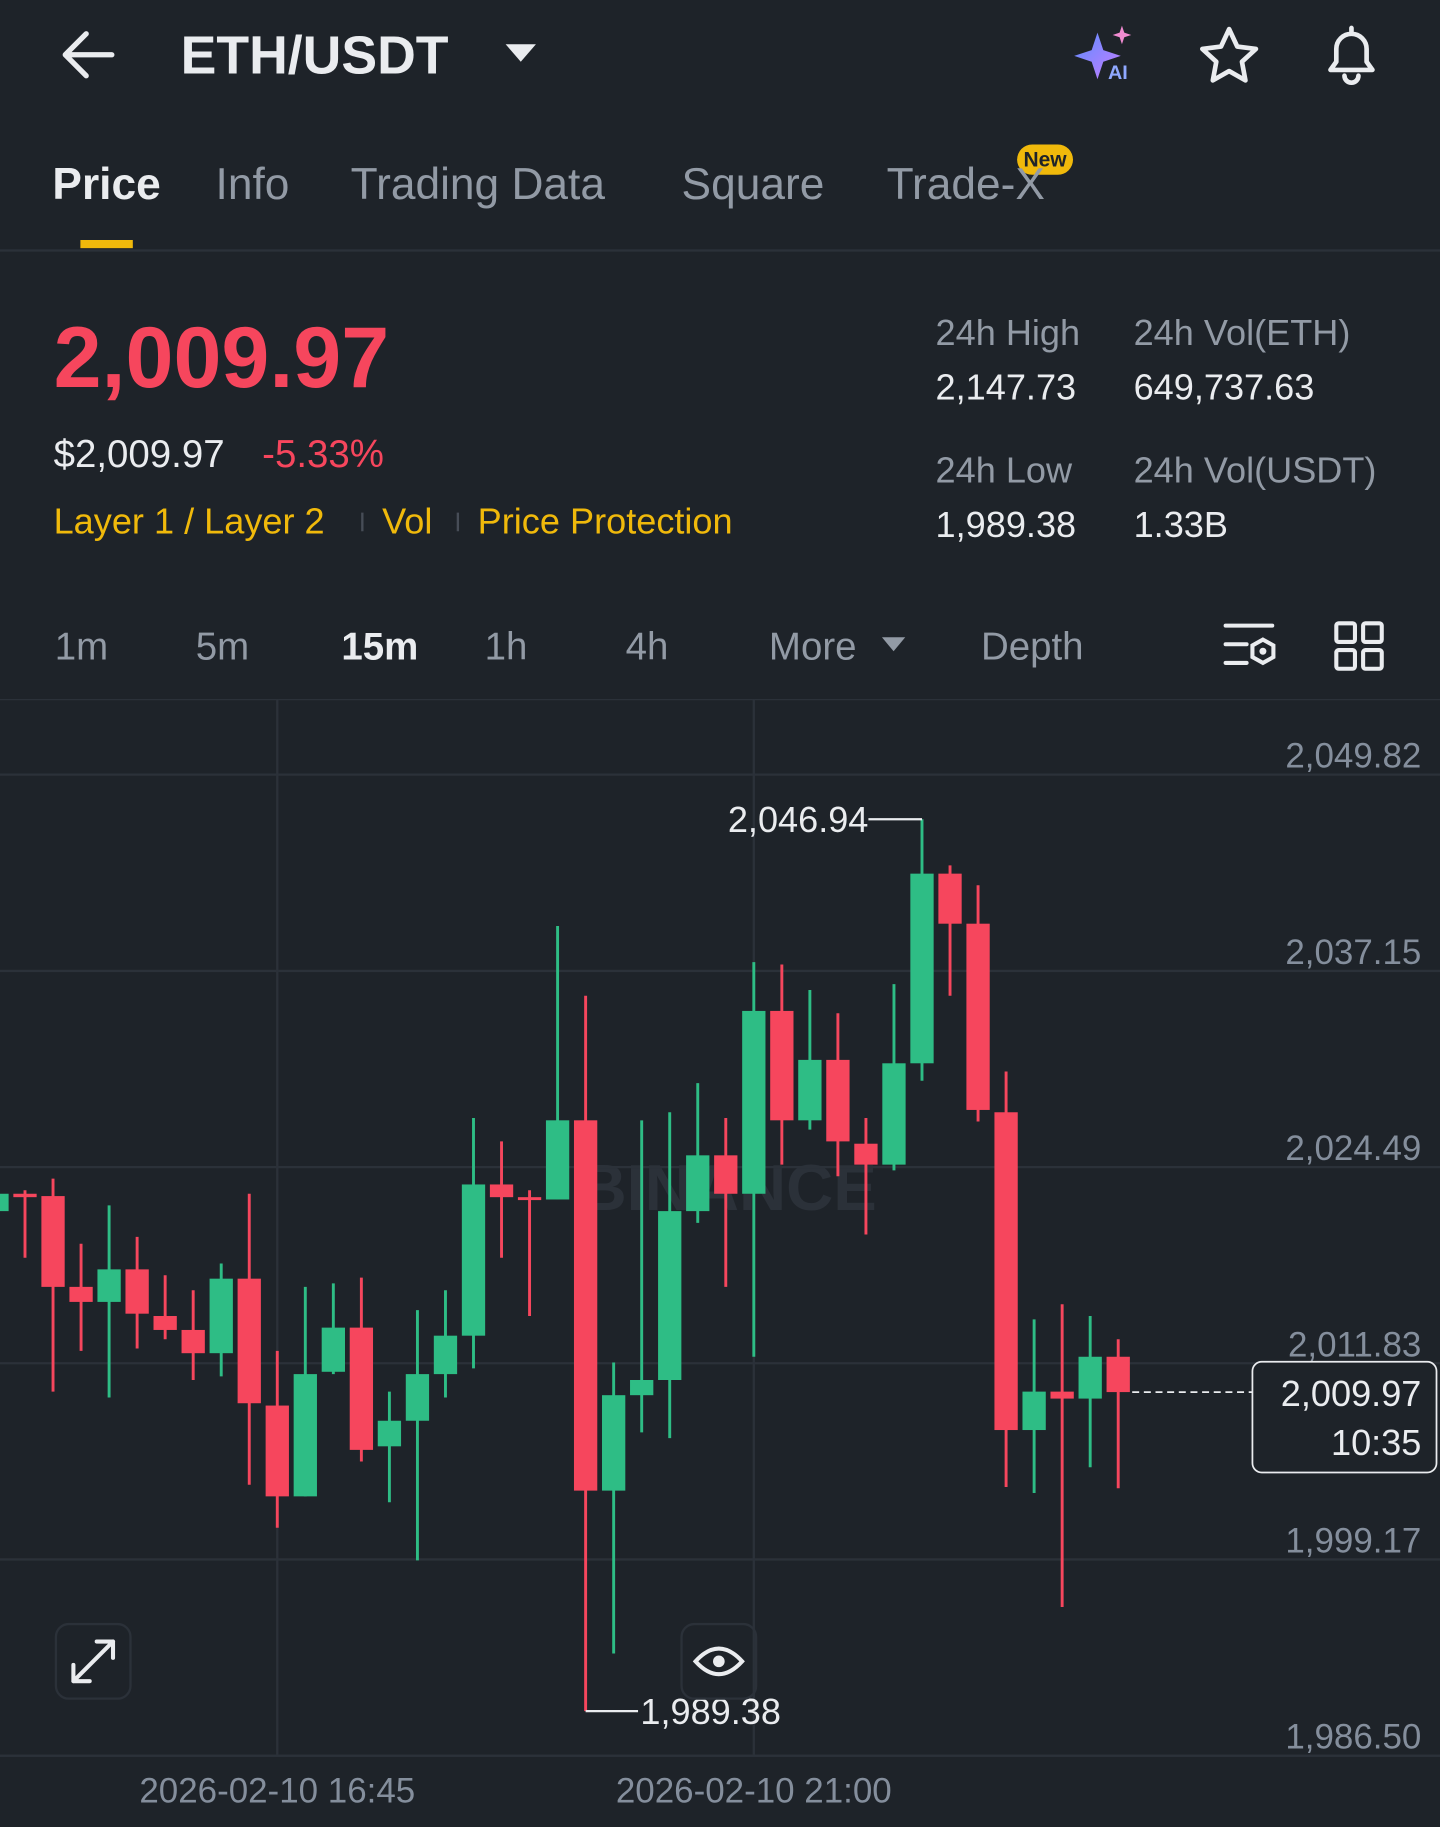 Image resolution: width=1440 pixels, height=1827 pixels. I want to click on y-tick-label: 2,024.49, so click(1353, 1148).